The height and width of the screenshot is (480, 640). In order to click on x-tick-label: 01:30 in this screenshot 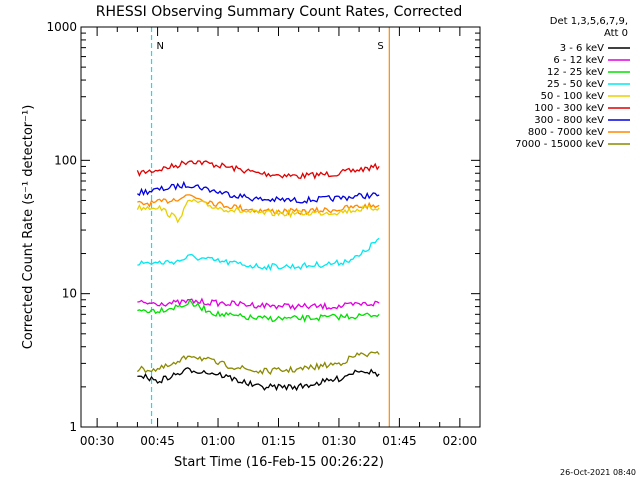, I will do `click(339, 441)`.